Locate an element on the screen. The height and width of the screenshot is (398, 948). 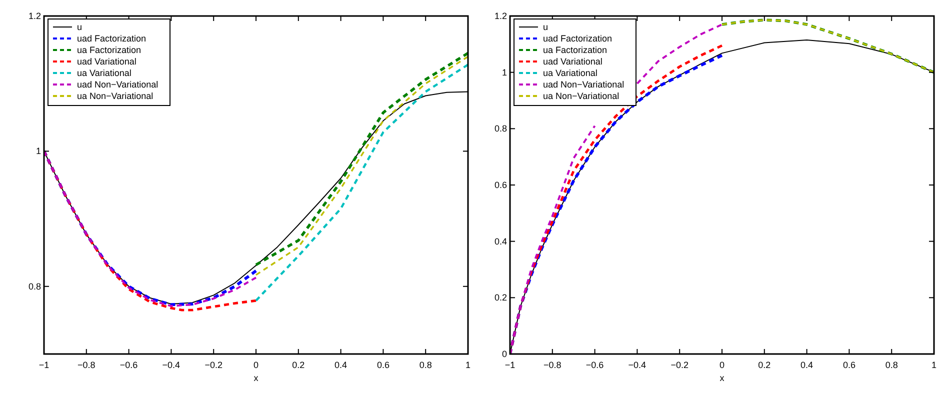
y-tick-label: 0.6 is located at coordinates (500, 185).